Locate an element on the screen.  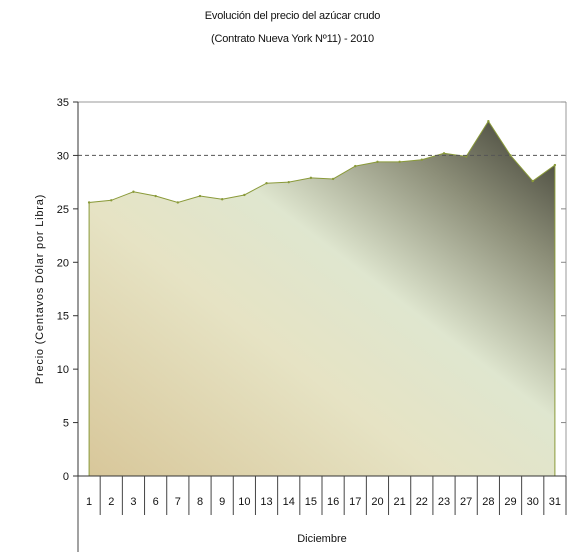
y-tick-label-5: 5 is located at coordinates (66, 424).